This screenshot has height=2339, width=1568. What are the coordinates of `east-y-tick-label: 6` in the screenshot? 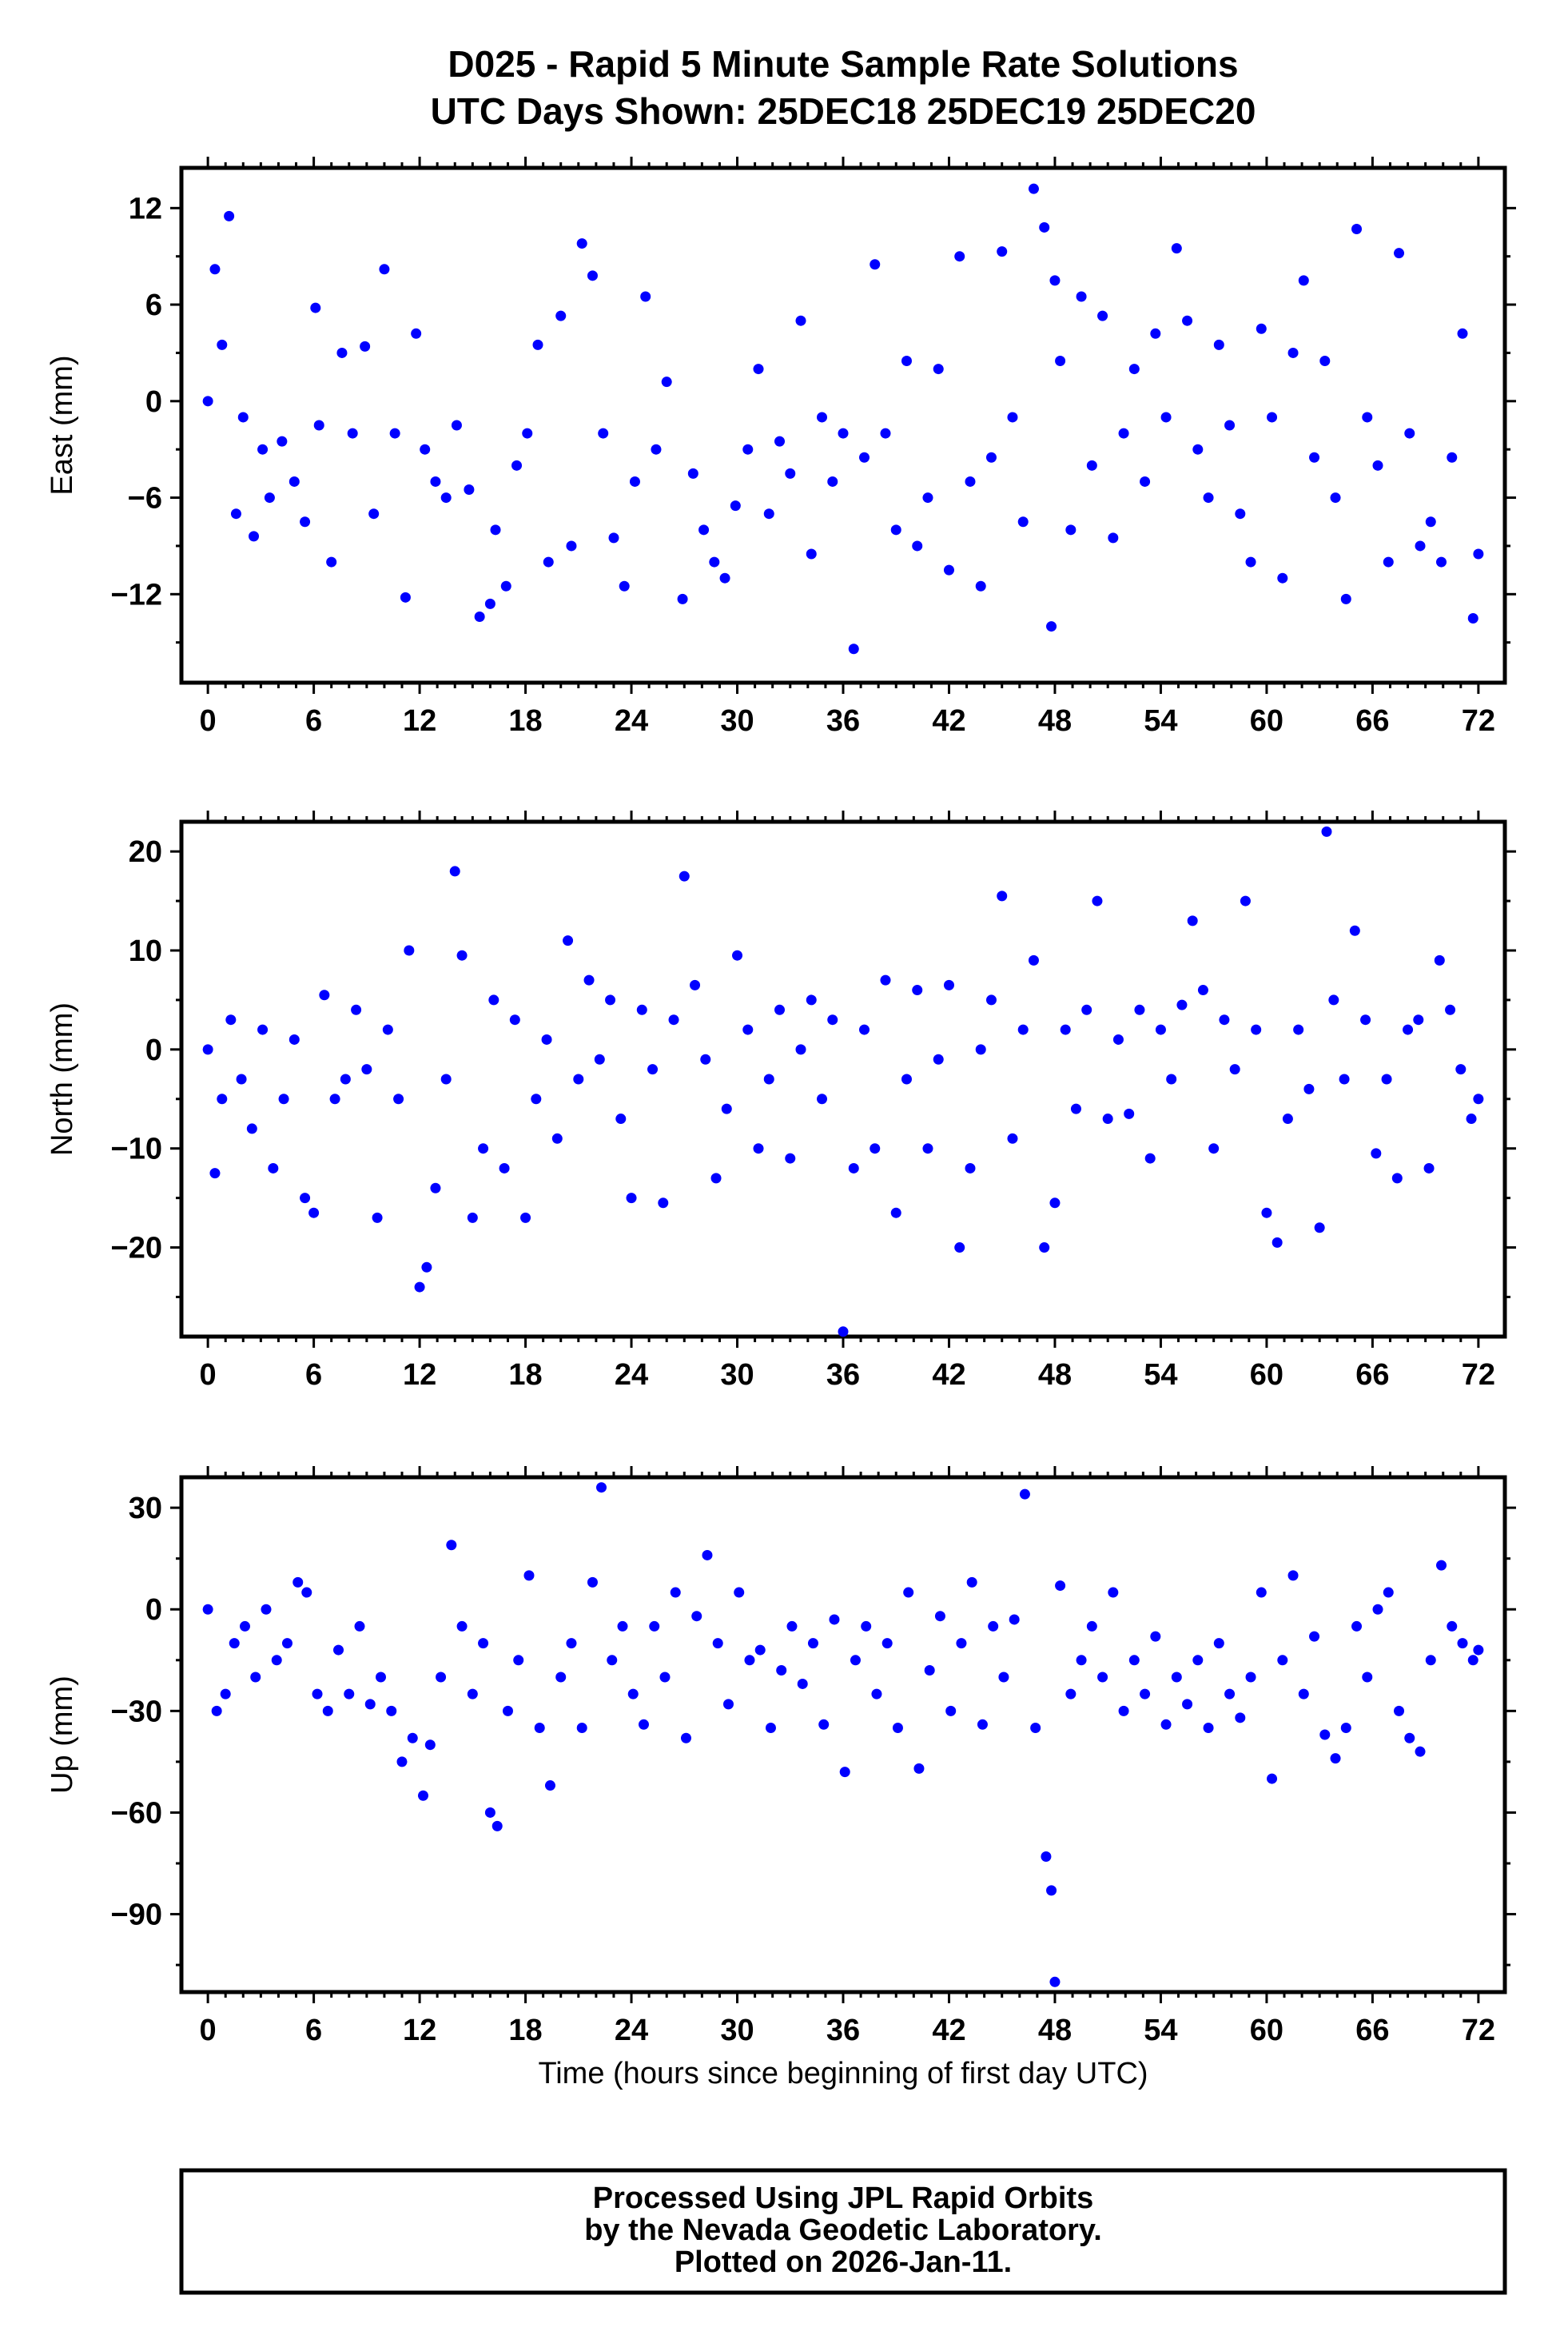 It's located at (153, 305).